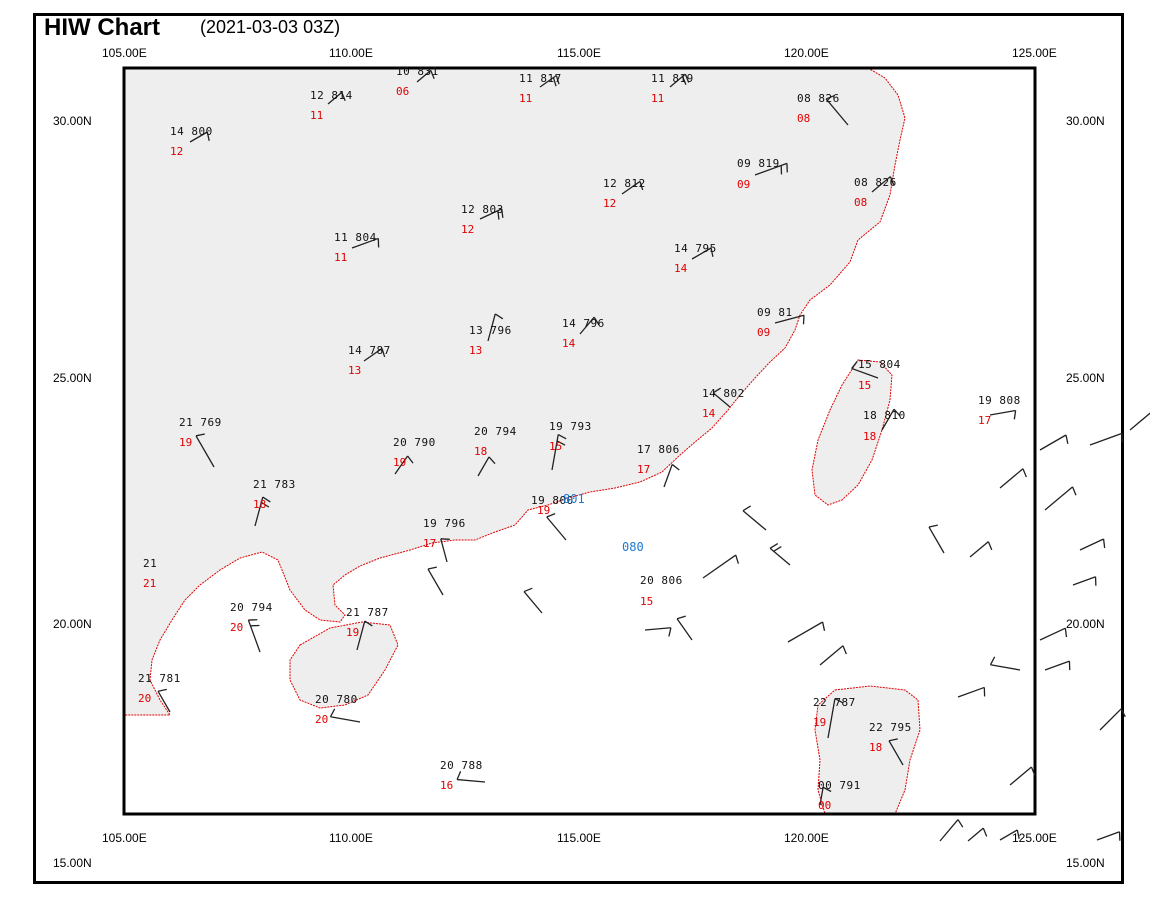 The height and width of the screenshot is (910, 1150). Describe the element at coordinates (1085, 863) in the screenshot. I see `right-lat-tick: 15.00N` at that location.